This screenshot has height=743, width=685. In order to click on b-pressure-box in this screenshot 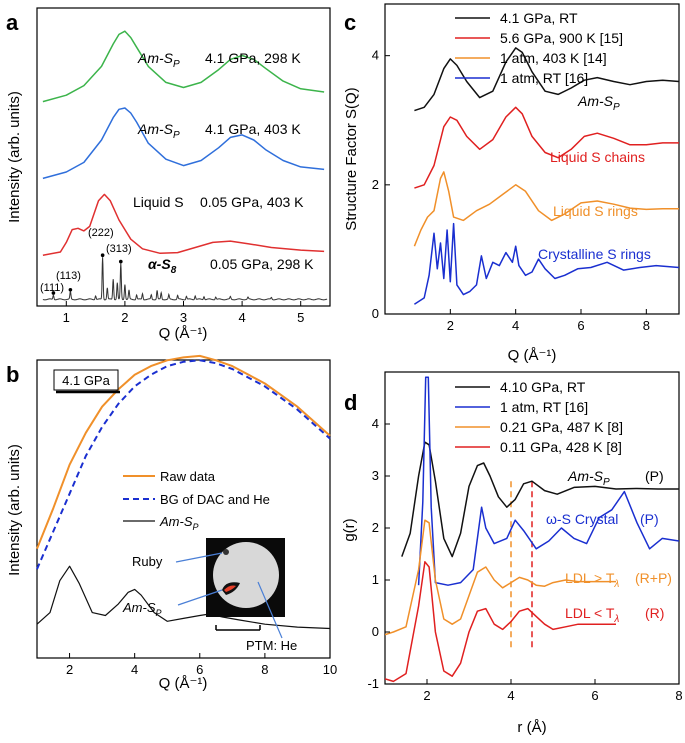, I will do `click(86, 380)`.